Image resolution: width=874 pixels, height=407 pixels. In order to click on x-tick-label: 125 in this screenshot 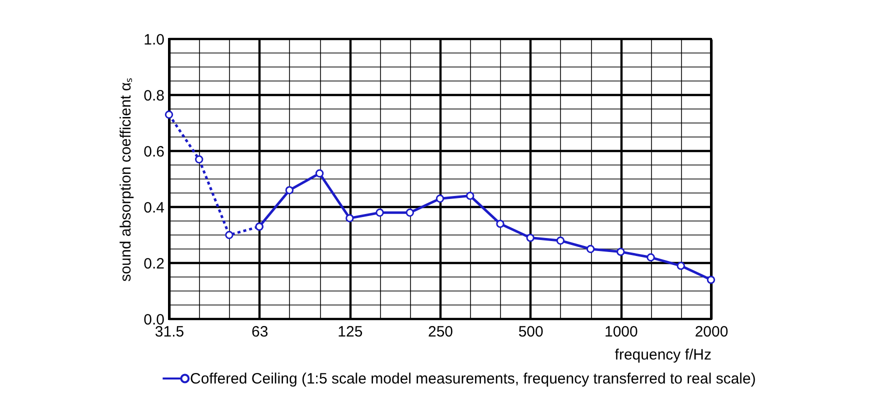, I will do `click(350, 332)`.